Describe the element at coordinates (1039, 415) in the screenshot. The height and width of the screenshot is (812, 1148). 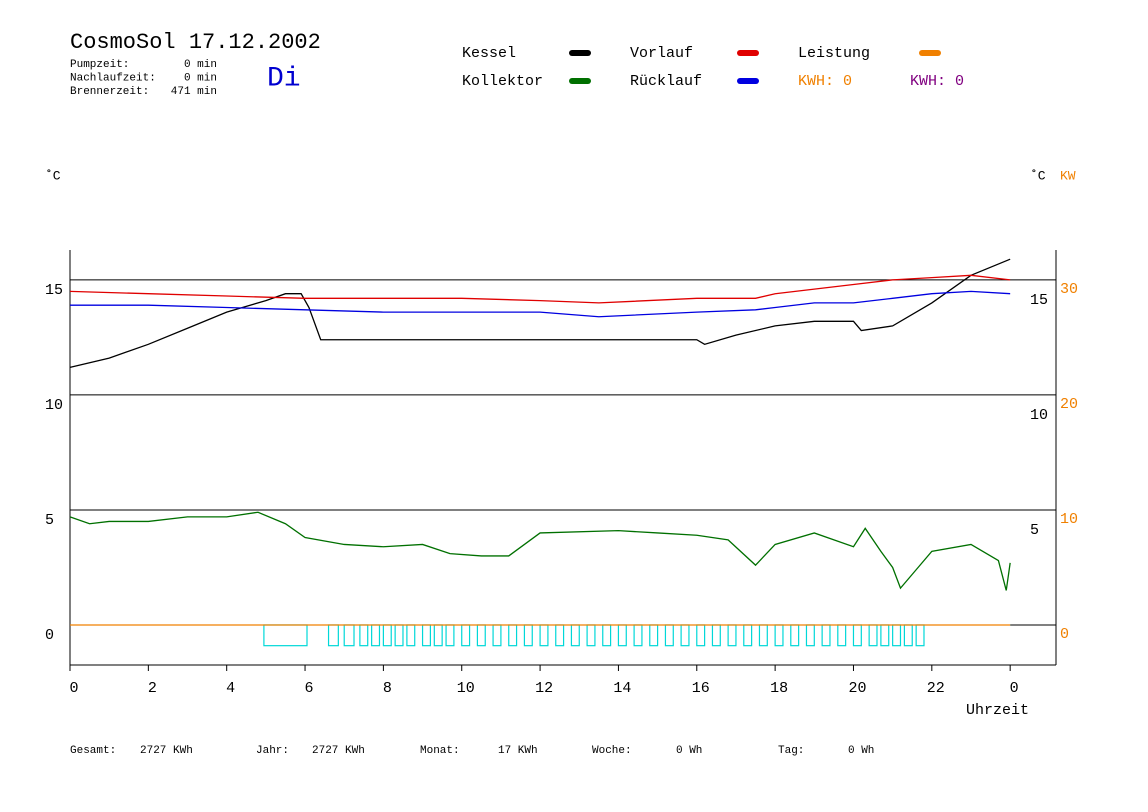
I see `y-right-tick-label: 10` at that location.